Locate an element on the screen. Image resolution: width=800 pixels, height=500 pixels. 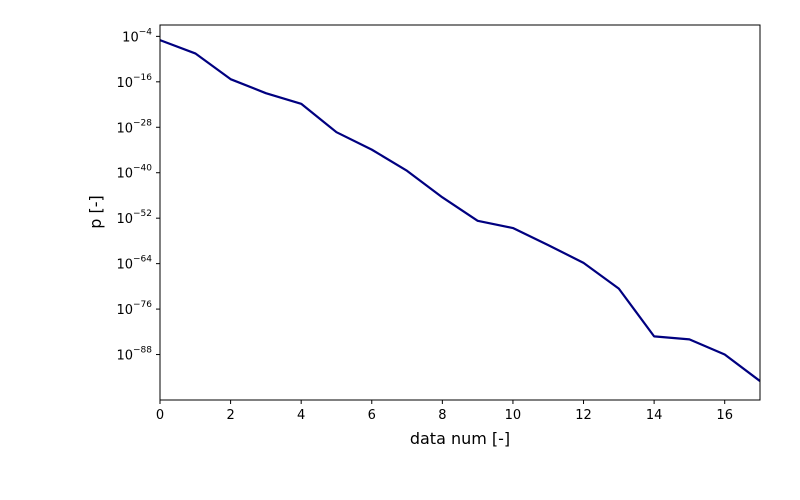
x-tick-label: 14 is located at coordinates (654, 415).